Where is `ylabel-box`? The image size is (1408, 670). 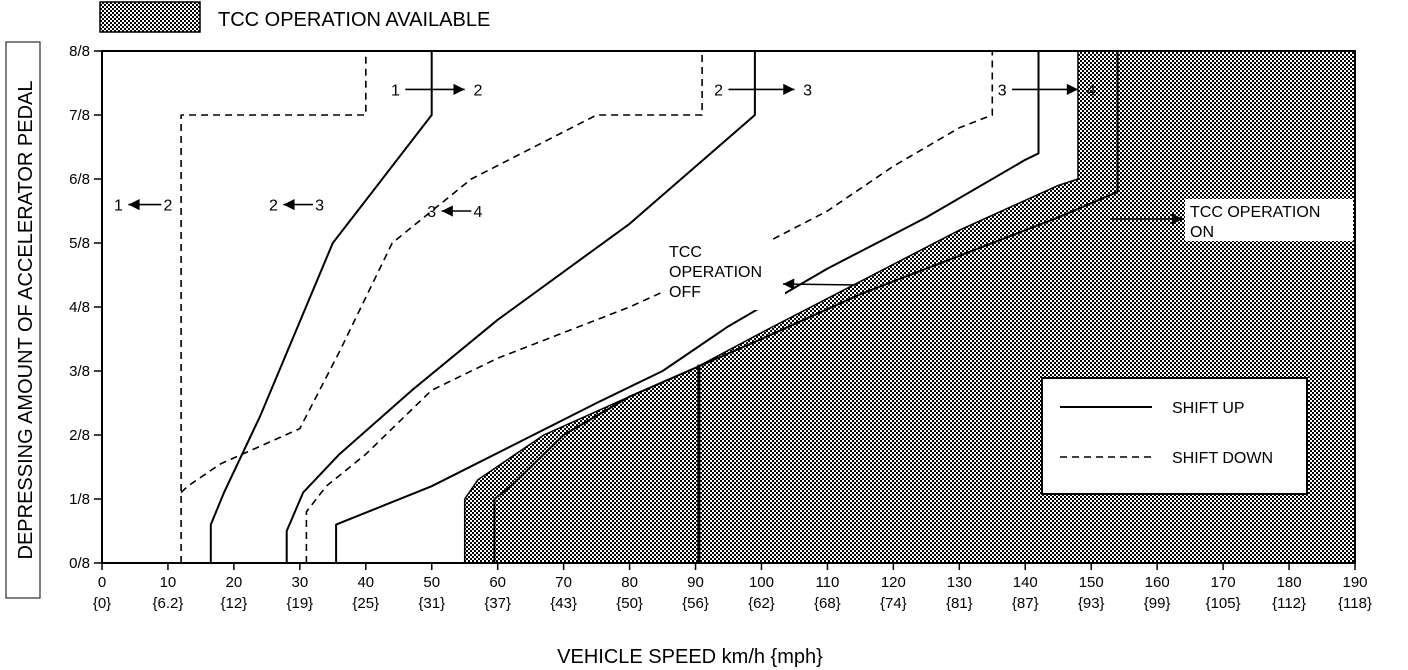
ylabel-box is located at coordinates (23, 320).